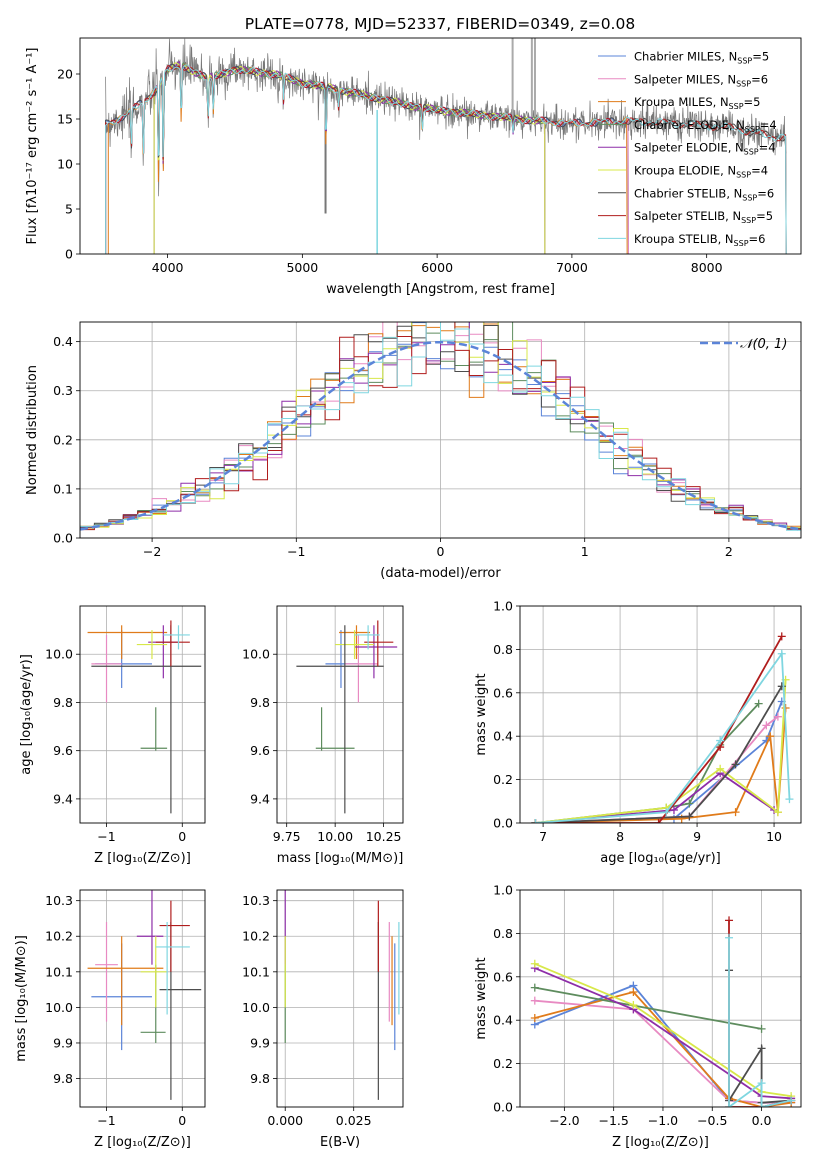 This screenshot has height=1170, width=819. I want to click on y-tick-label: 9.4, so click(260, 798).